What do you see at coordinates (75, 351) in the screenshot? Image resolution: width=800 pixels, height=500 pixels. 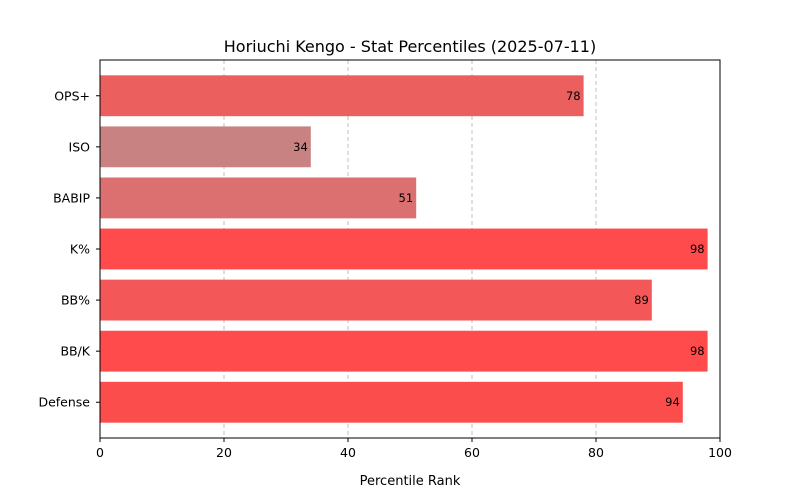 I see `y-tick-label: BB/K` at bounding box center [75, 351].